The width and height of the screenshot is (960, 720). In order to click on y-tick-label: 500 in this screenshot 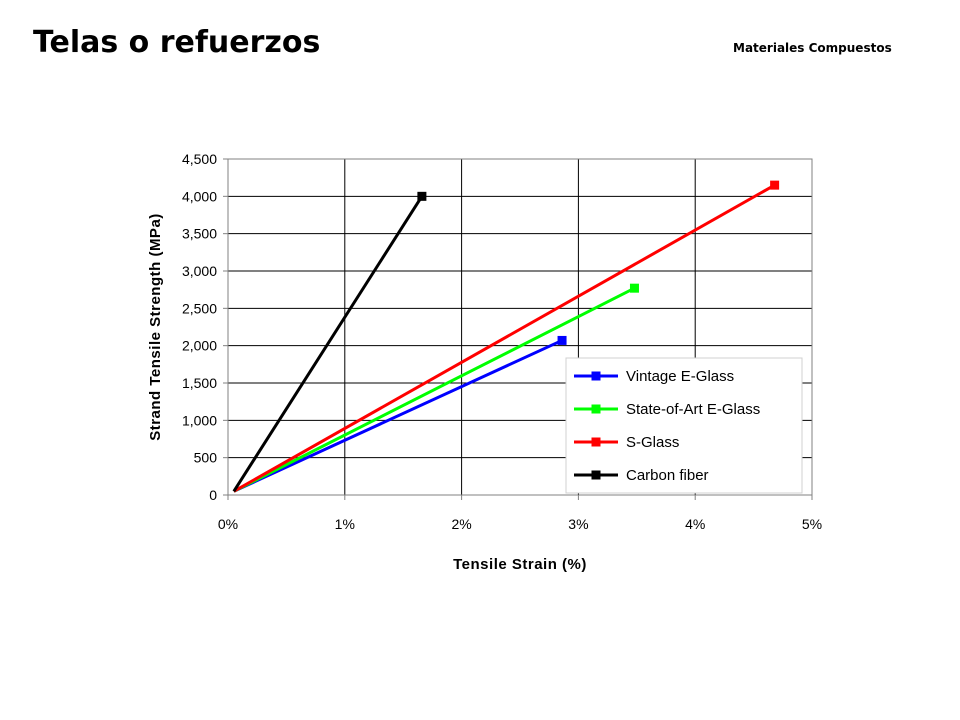, I will do `click(206, 458)`.